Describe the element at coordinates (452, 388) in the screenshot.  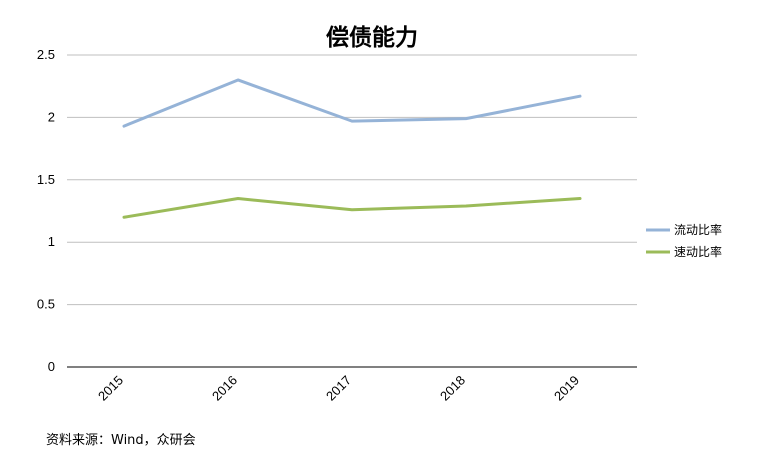
I see `x-tick-label: 2018` at that location.